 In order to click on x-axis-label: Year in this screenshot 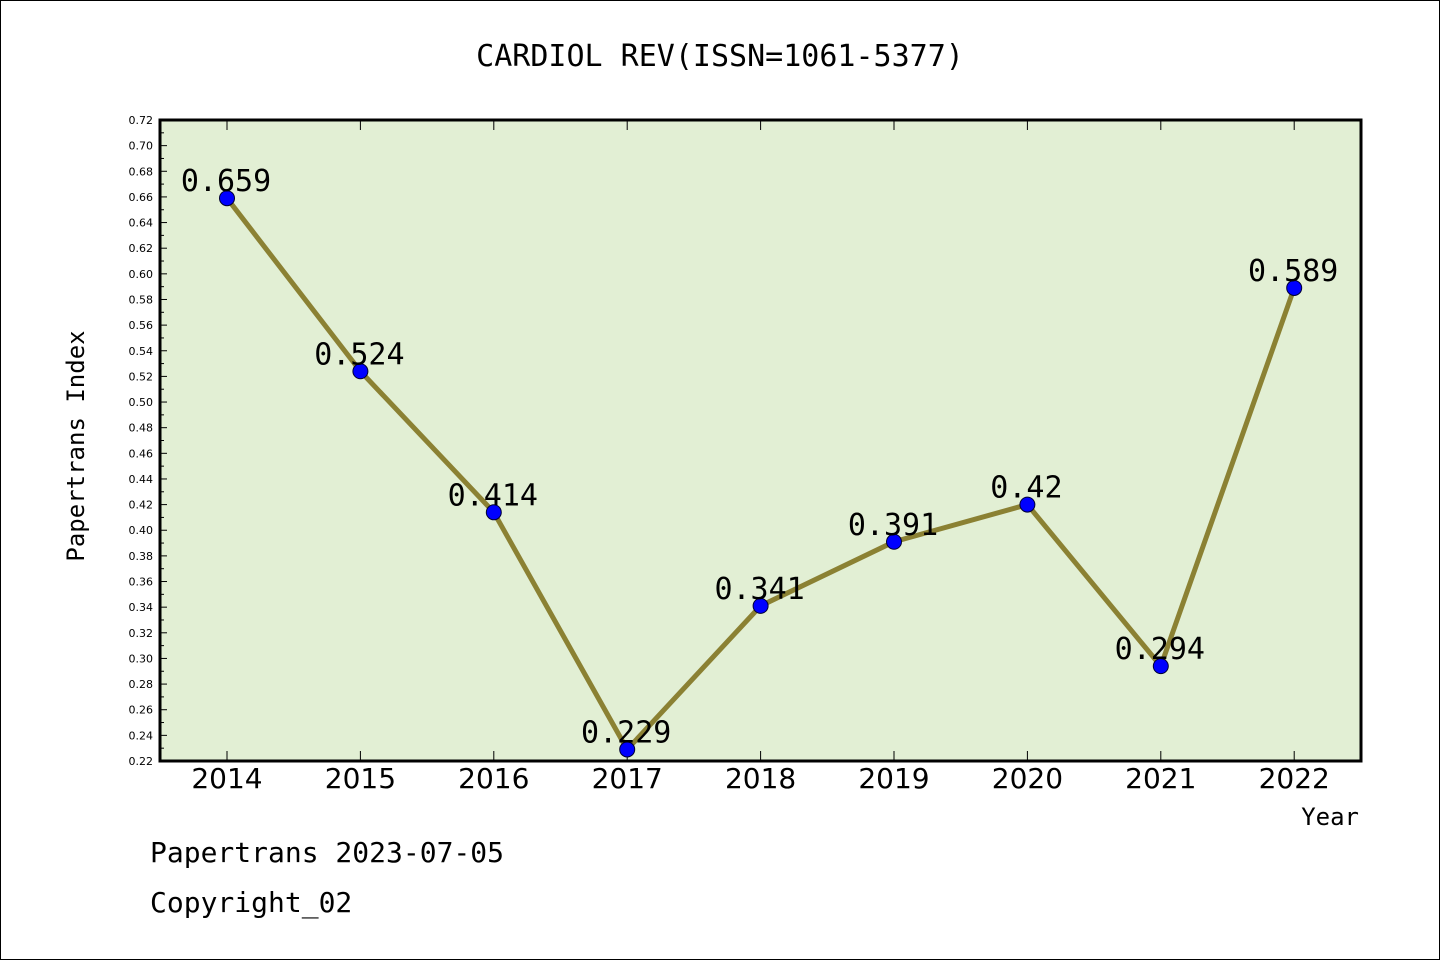, I will do `click(1330, 817)`.